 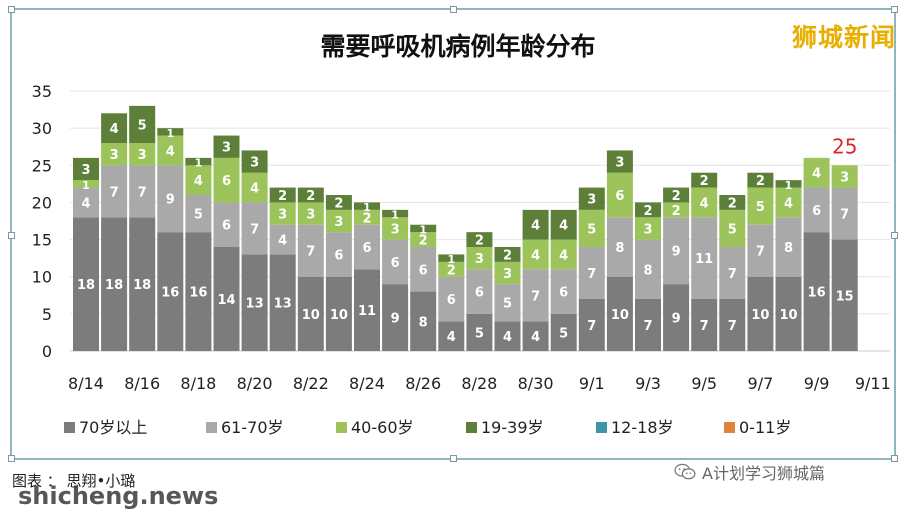 I want to click on legend-label: 61-70岁, so click(x=252, y=427).